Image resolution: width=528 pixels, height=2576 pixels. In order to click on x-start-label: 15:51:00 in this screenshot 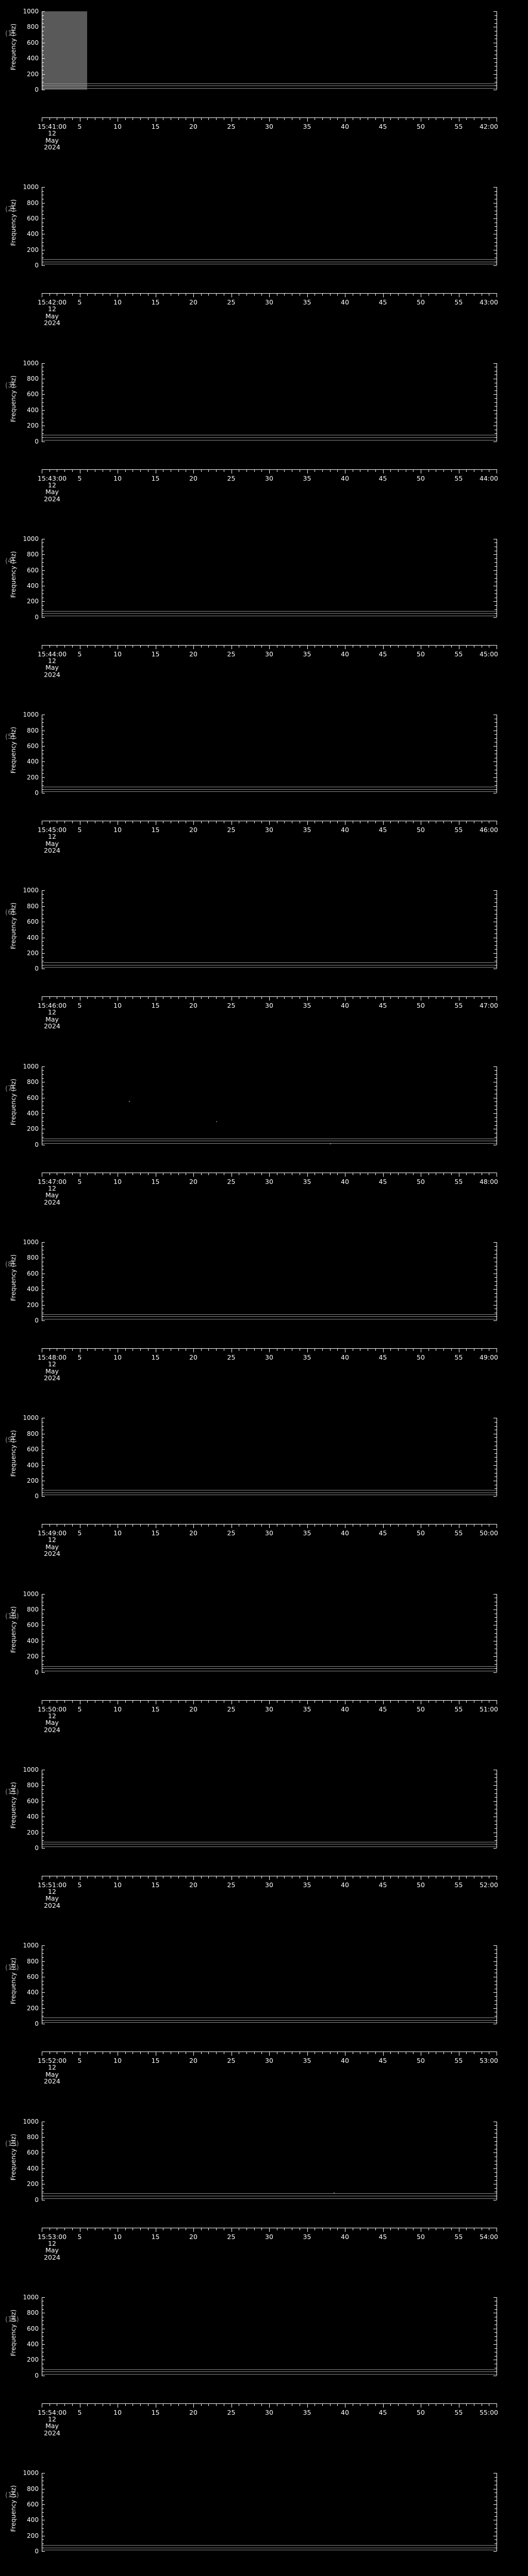, I will do `click(52, 1884)`.